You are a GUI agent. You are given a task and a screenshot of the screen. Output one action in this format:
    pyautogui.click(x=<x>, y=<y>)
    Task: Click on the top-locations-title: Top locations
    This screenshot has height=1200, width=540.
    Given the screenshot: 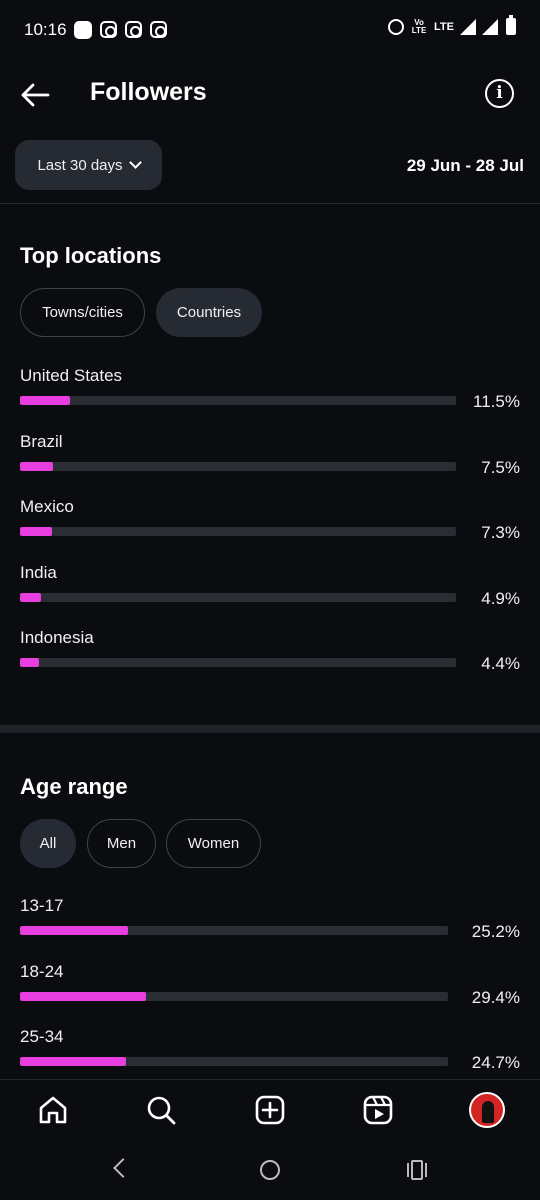 What is the action you would take?
    pyautogui.click(x=91, y=255)
    